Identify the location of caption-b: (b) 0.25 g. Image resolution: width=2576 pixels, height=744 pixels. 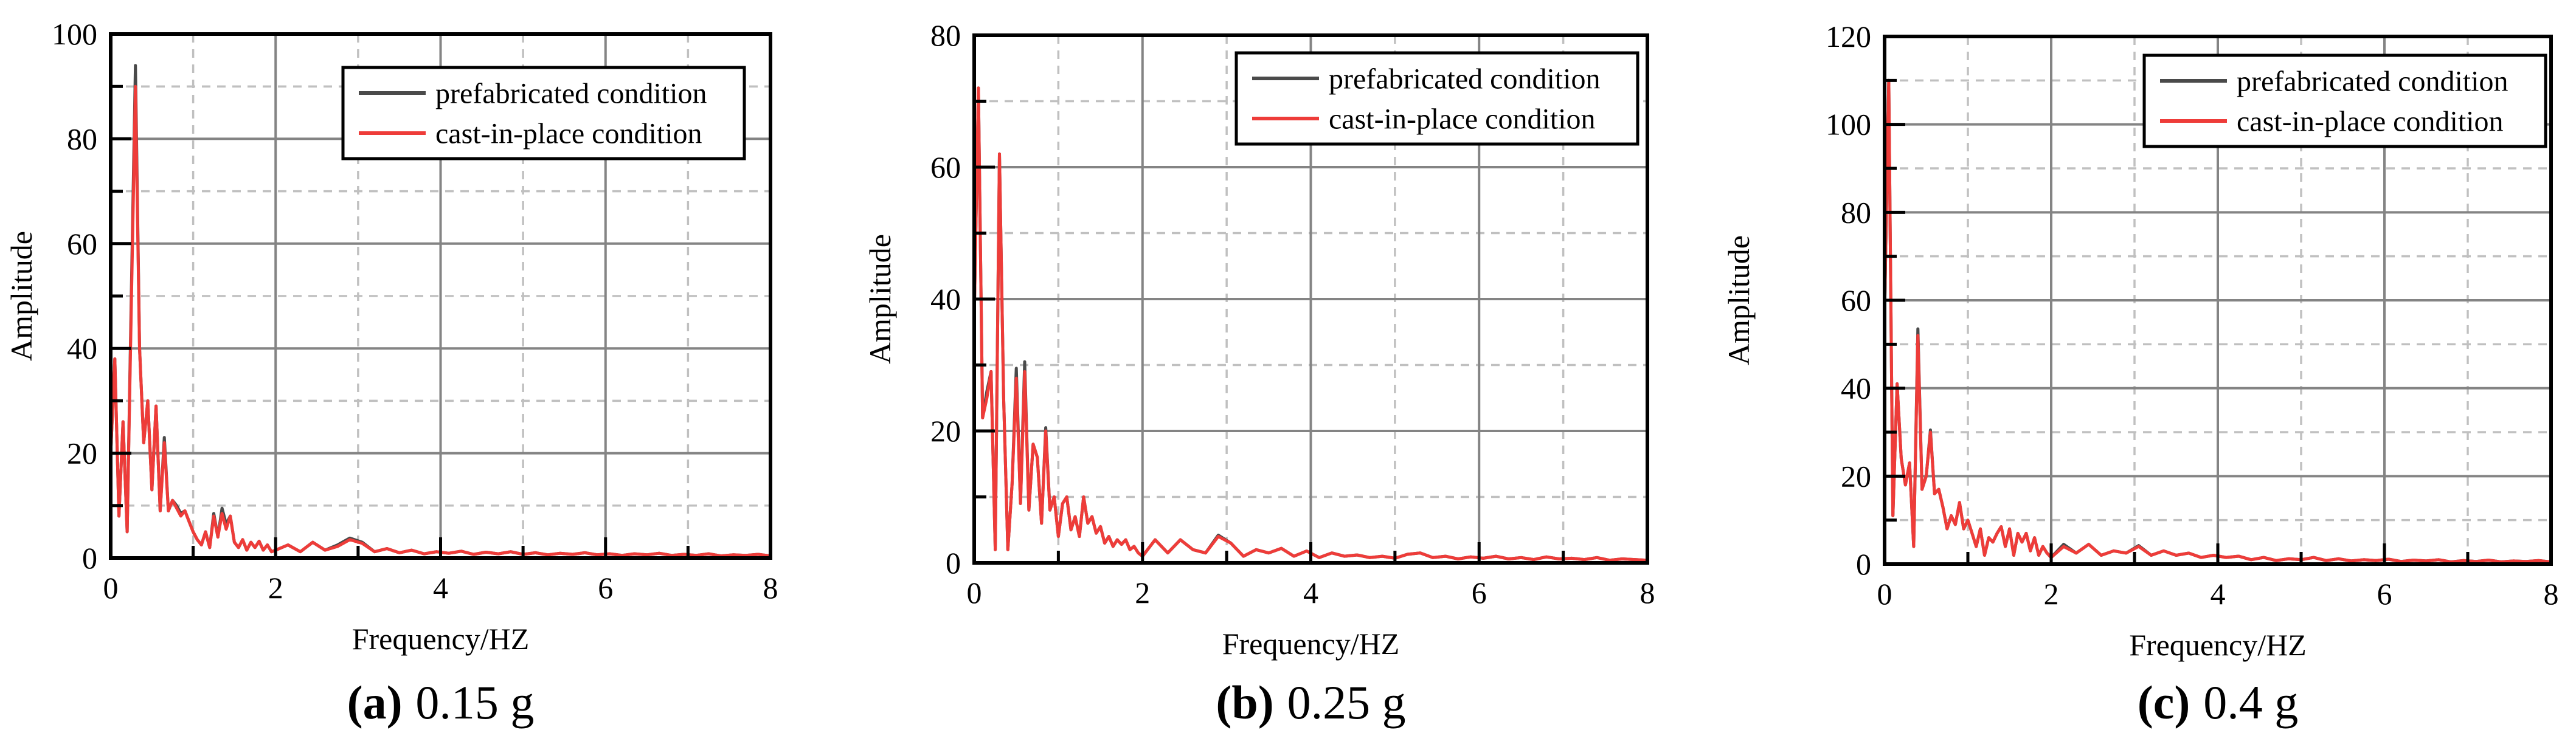
(1288, 705).